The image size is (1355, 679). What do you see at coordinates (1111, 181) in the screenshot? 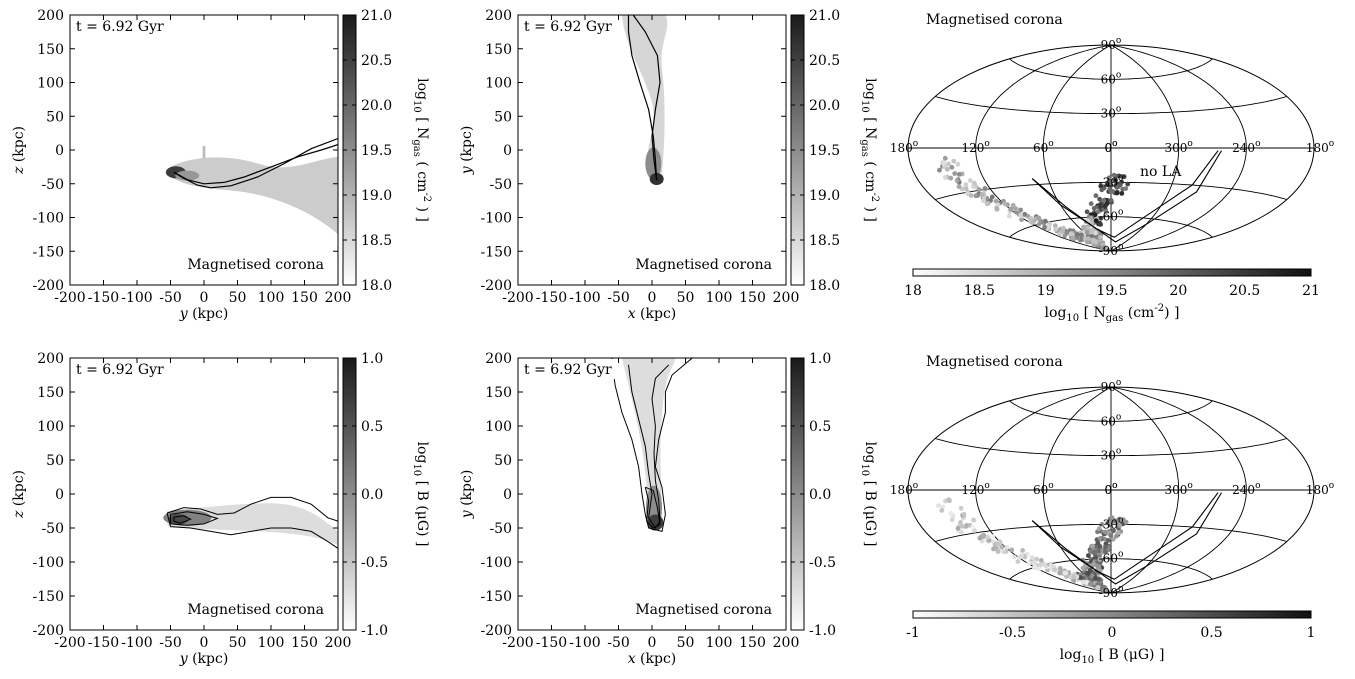
I see `latitude-label: -30o` at bounding box center [1111, 181].